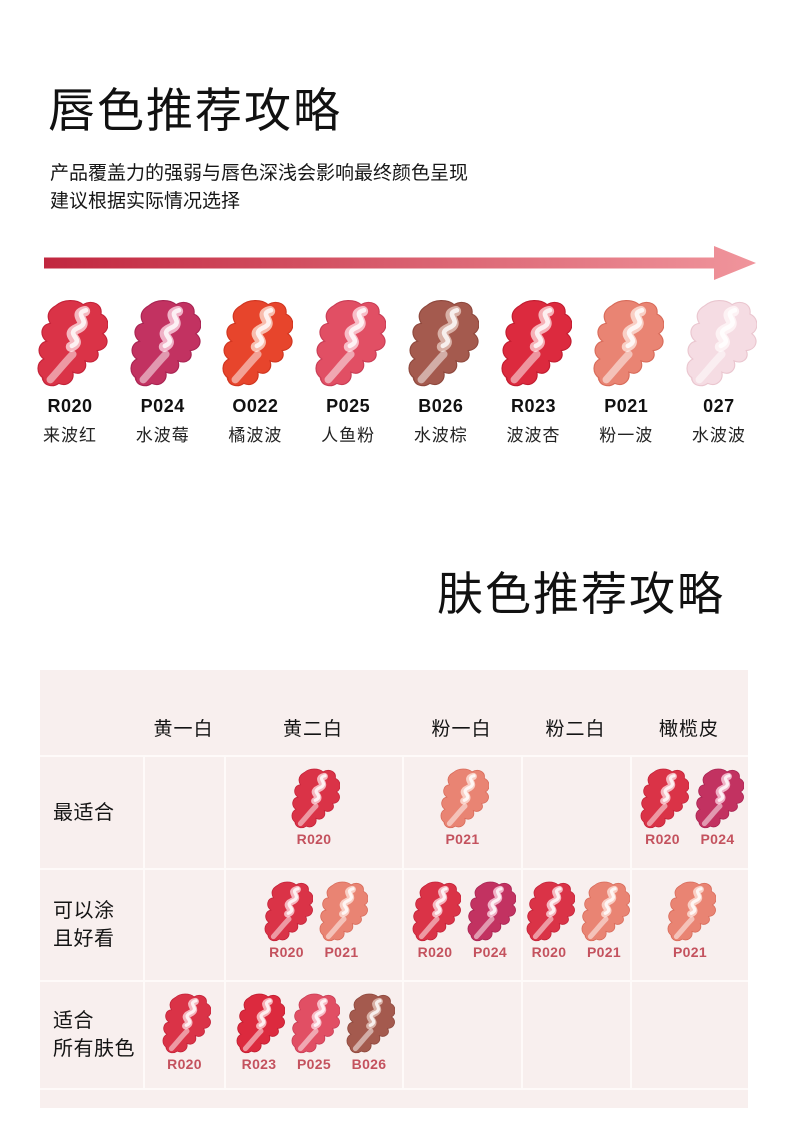 The width and height of the screenshot is (789, 1145). Describe the element at coordinates (195, 110) in the screenshot. I see `lip-section-title: 唇色推荐攻略` at that location.